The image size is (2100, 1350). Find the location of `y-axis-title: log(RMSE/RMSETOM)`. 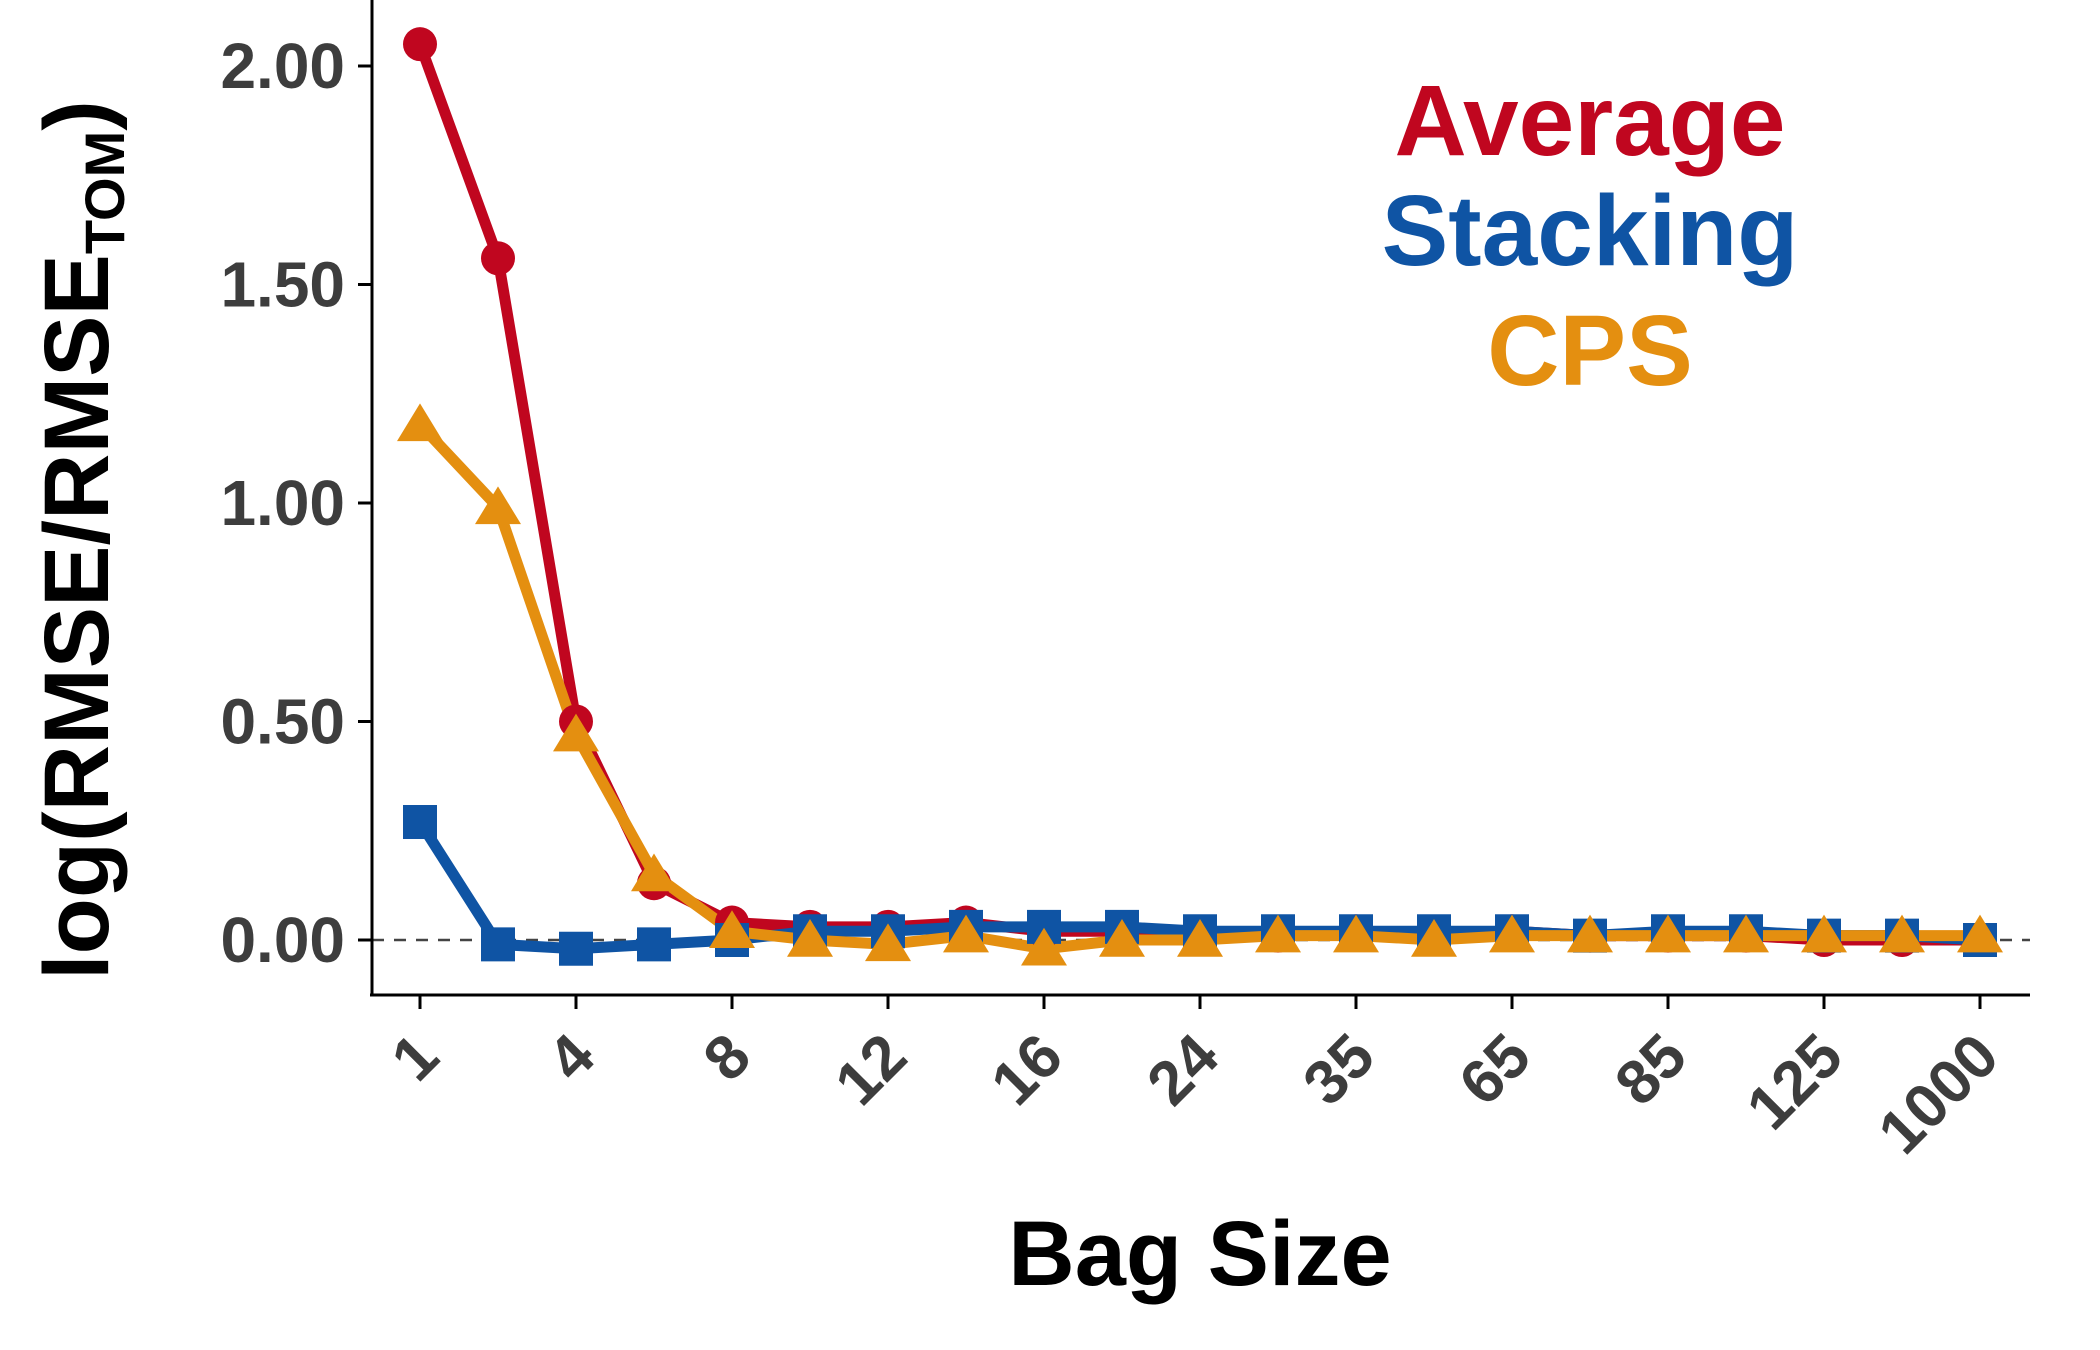

y-axis-title: log(RMSE/RMSETOM) is located at coordinates (81, 540).